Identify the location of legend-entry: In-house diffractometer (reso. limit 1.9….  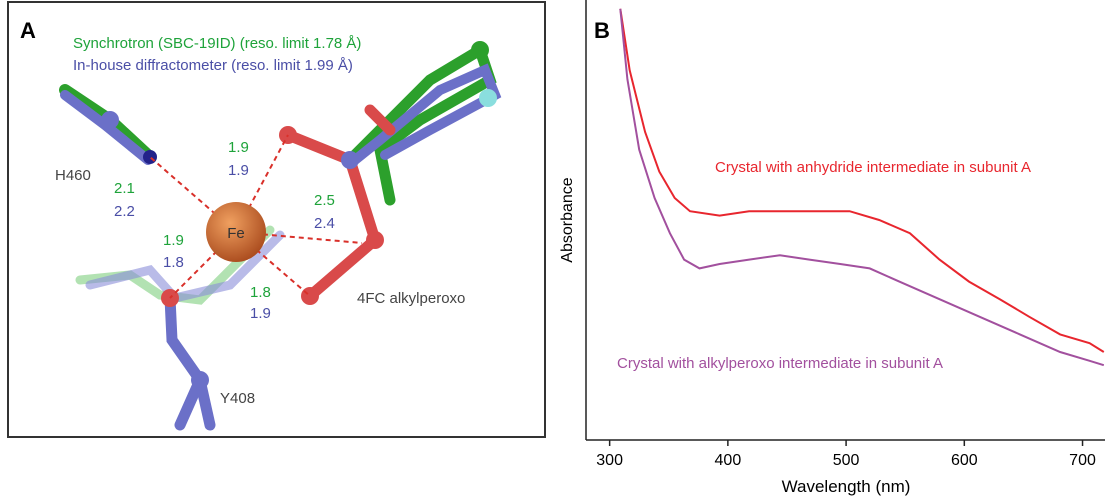
(213, 65).